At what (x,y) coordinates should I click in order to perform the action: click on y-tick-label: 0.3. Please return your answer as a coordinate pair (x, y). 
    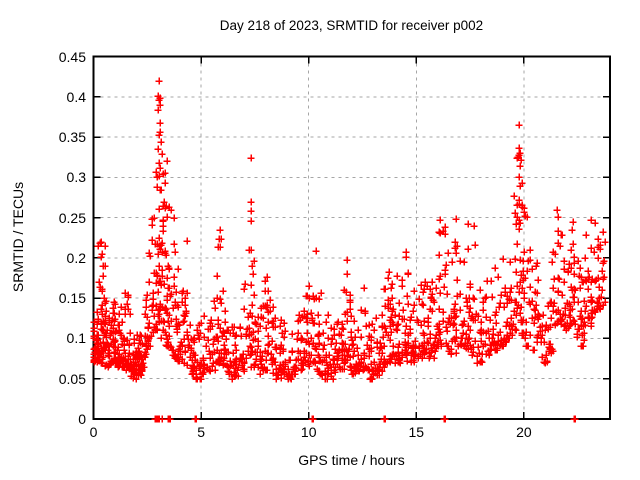
    Looking at the image, I should click on (76, 177).